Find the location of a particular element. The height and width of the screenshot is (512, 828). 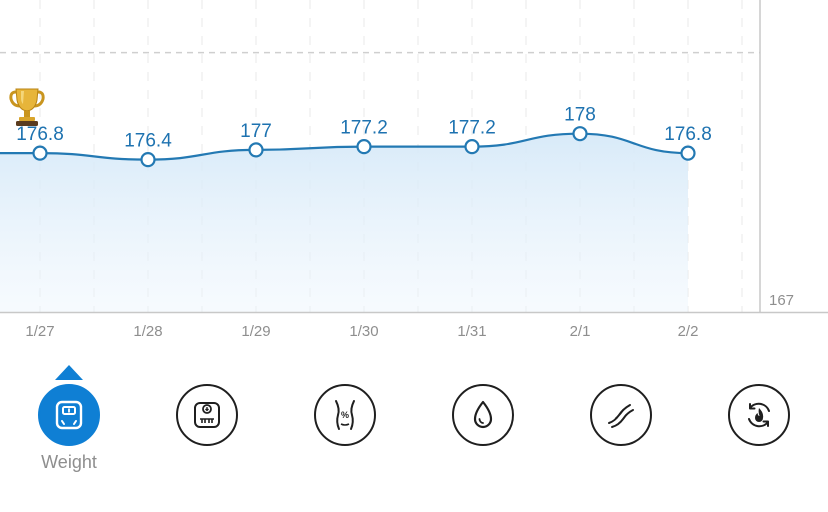

value-label: 177 is located at coordinates (256, 131).